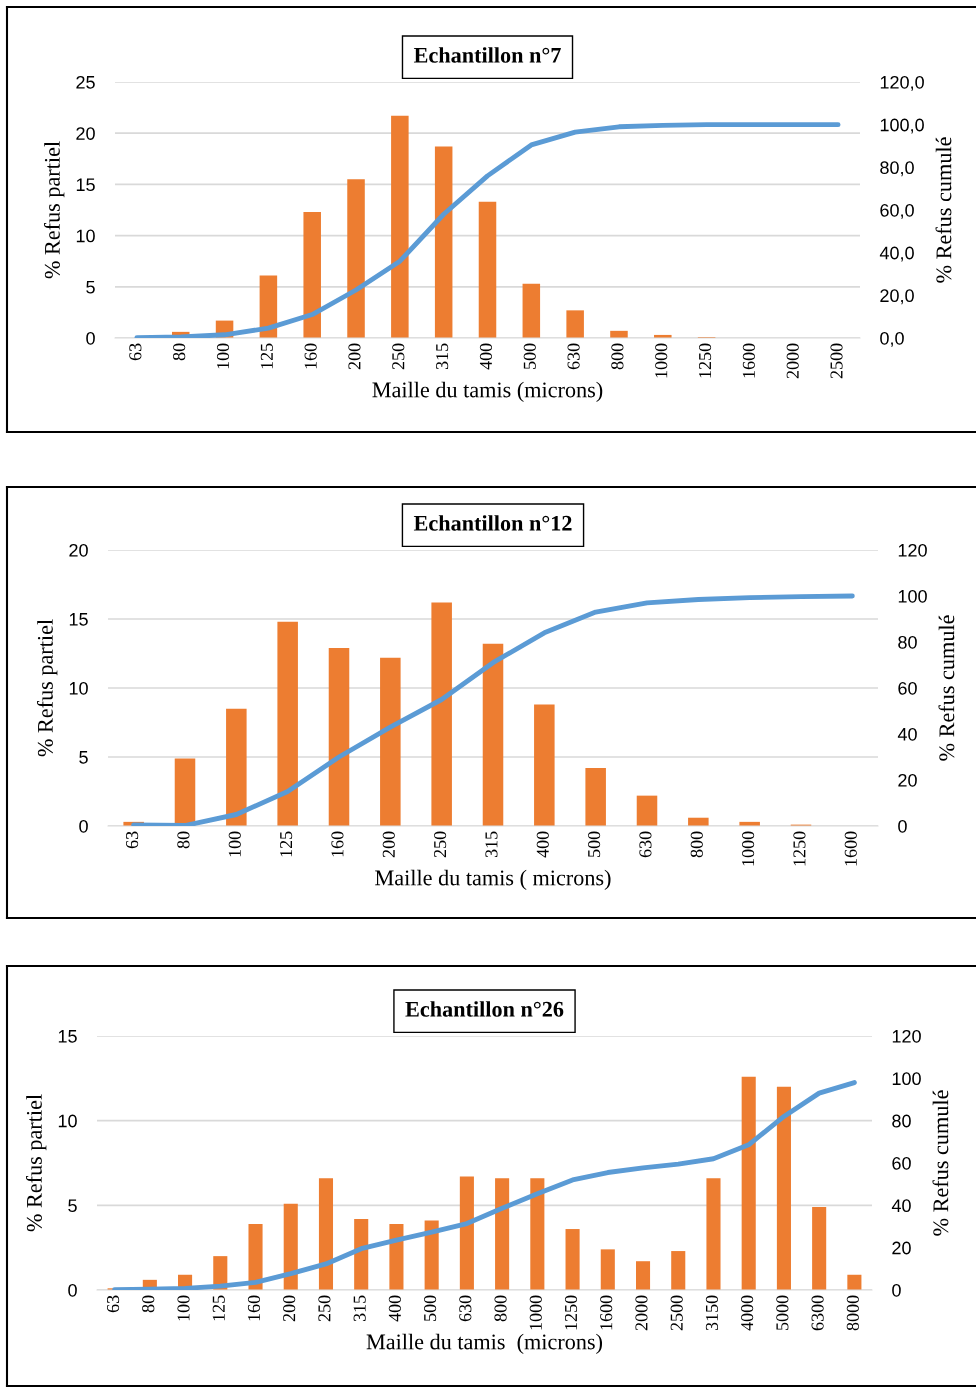 Image resolution: width=976 pixels, height=1387 pixels. Describe the element at coordinates (493, 879) in the screenshot. I see `x-axis-title: Maille du tamis ( microns)` at that location.